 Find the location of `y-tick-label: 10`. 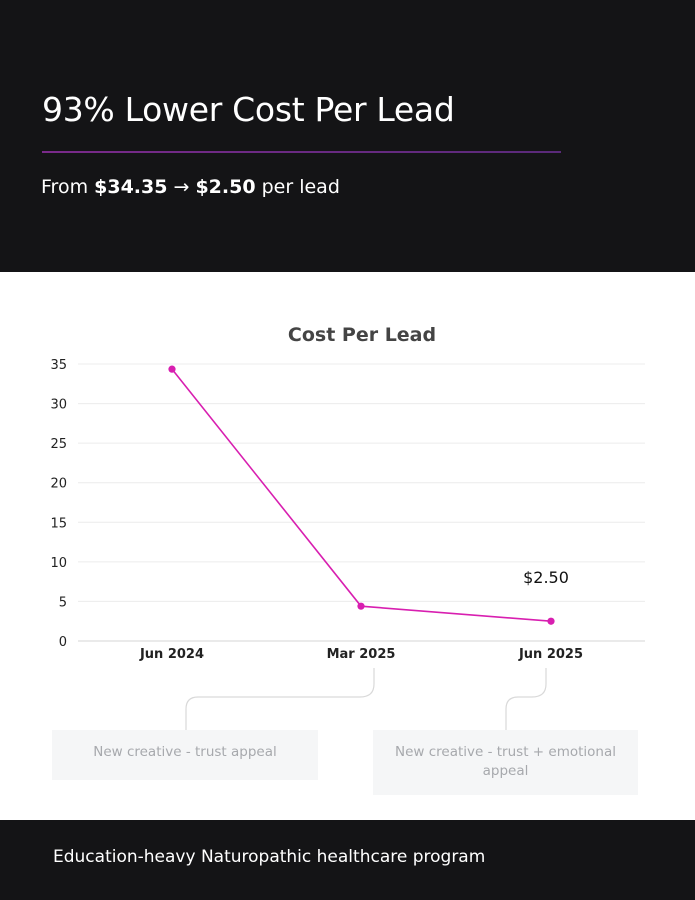

y-tick-label: 10 is located at coordinates (58, 563).